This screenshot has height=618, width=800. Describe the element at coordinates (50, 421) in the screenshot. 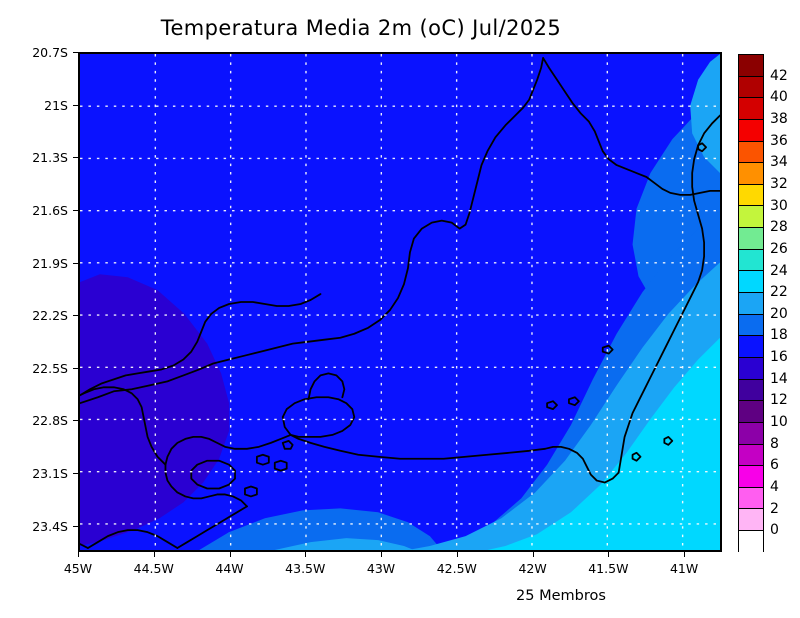

I see `y-tick-label: 22.8S` at that location.